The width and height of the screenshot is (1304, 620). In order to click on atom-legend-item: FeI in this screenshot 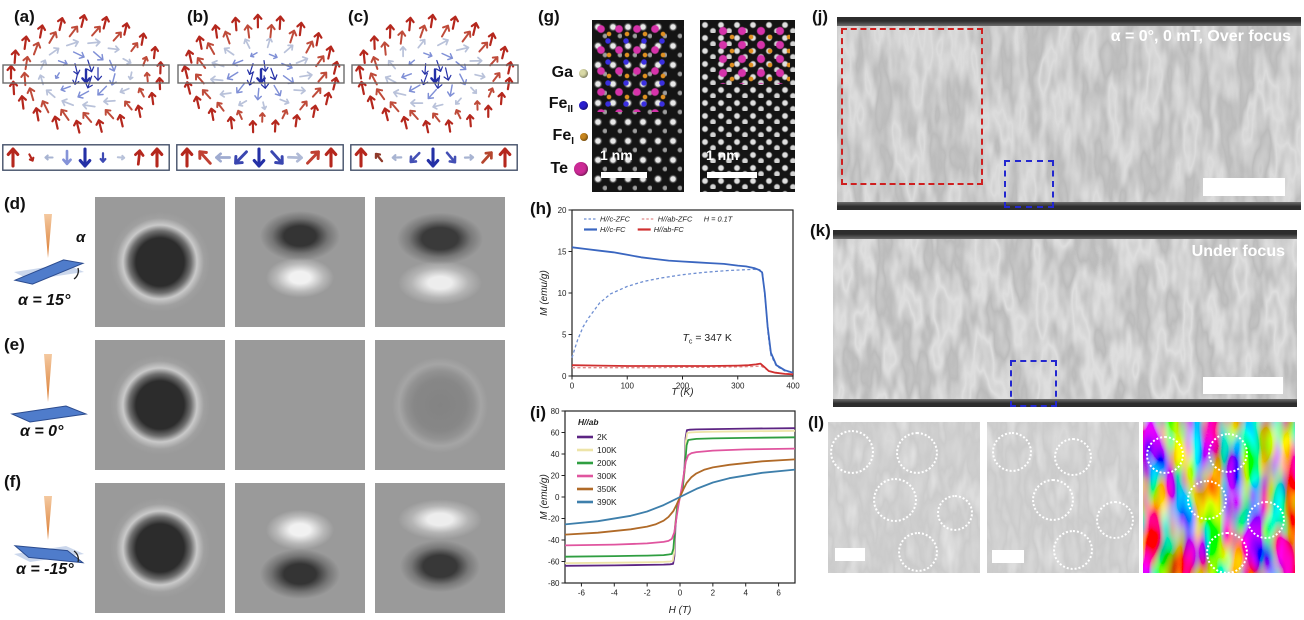, I will do `click(554, 137)`.